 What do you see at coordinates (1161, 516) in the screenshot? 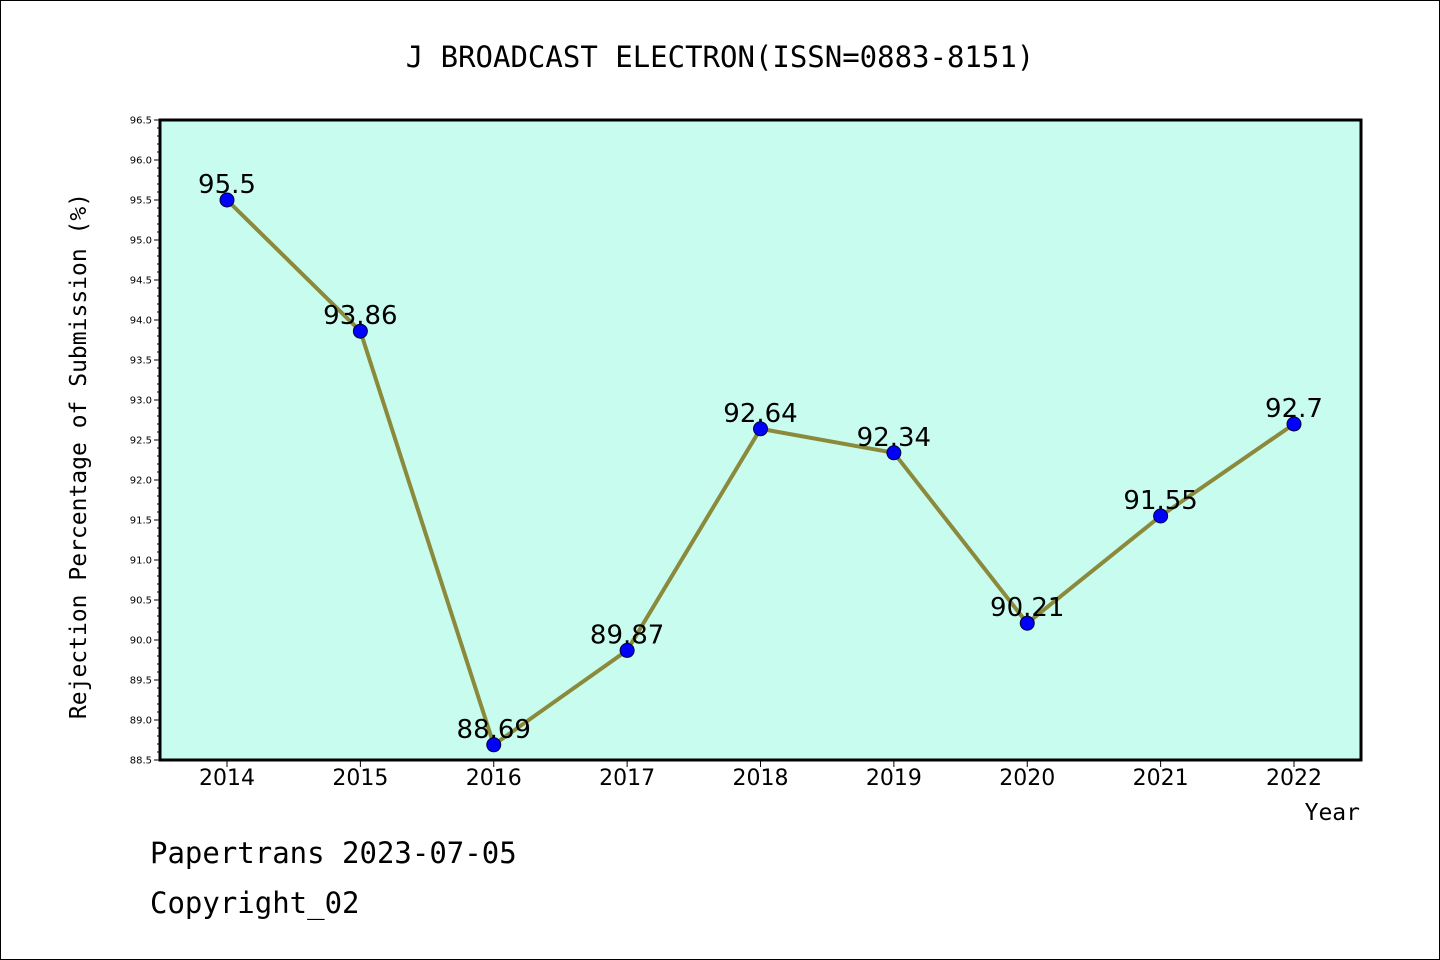
I see `data-point-2021` at bounding box center [1161, 516].